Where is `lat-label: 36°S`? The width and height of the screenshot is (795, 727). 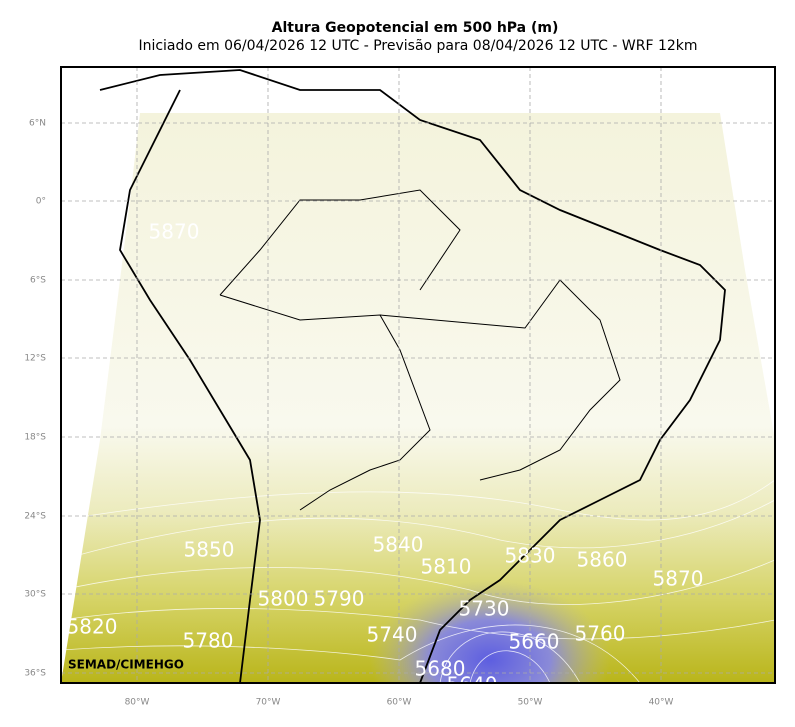
lat-label: 36°S is located at coordinates (35, 674).